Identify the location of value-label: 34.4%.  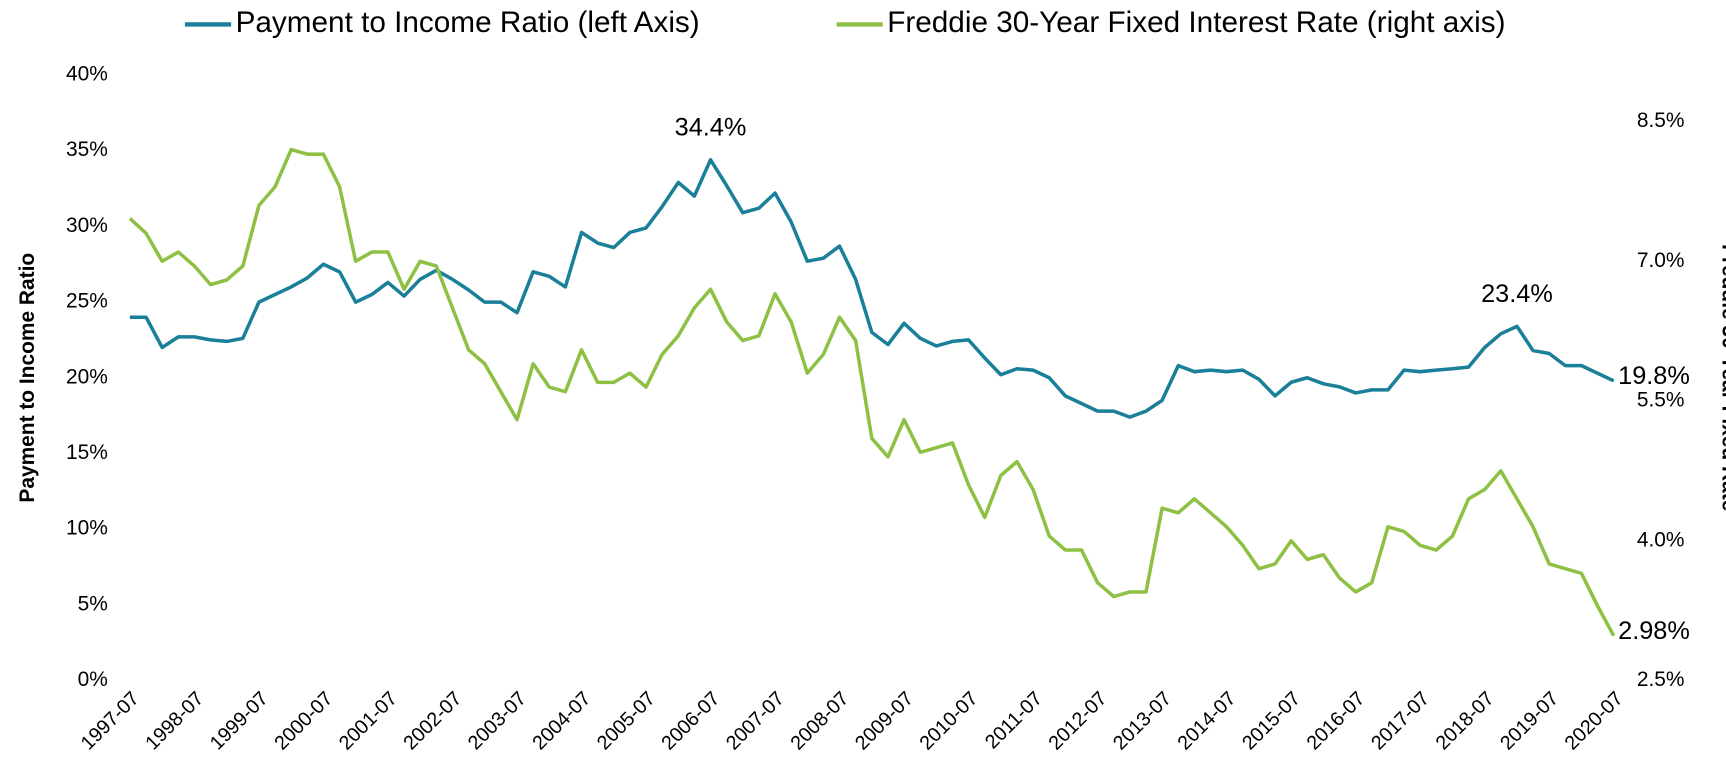
(711, 128).